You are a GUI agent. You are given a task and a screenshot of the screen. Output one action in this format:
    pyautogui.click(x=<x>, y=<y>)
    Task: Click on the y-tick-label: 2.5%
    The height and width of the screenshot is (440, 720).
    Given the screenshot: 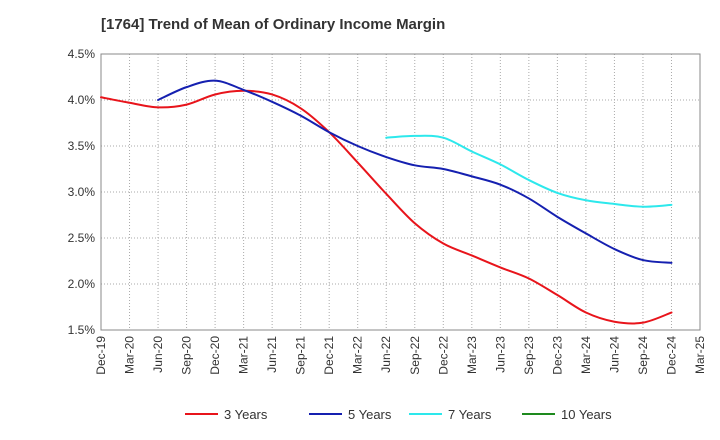 What is the action you would take?
    pyautogui.click(x=82, y=238)
    